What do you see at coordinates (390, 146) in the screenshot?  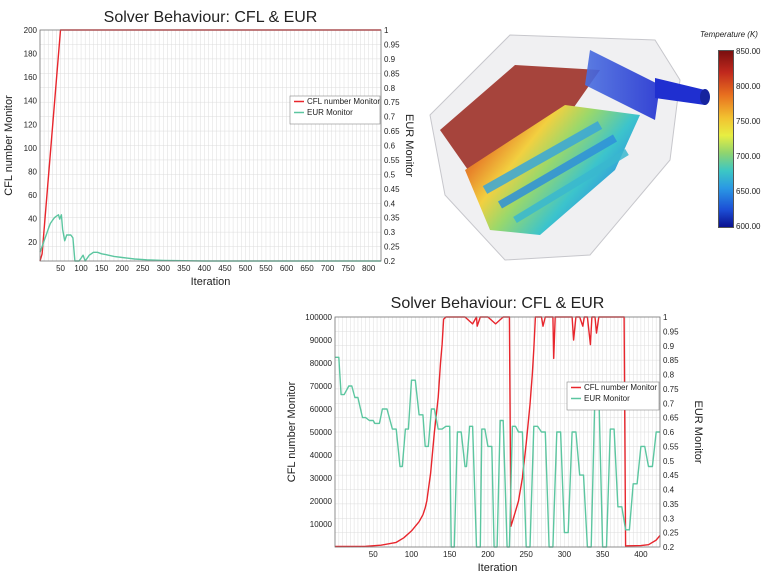 I see `y2-tick-label: 0.6` at bounding box center [390, 146].